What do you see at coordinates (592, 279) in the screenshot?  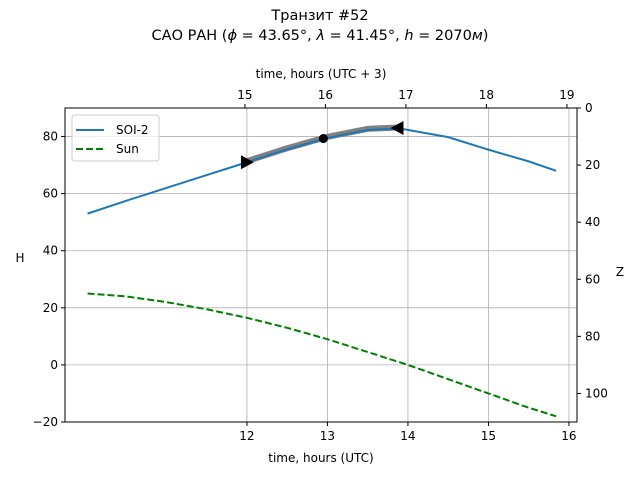 I see `y2-tick-label: 60` at bounding box center [592, 279].